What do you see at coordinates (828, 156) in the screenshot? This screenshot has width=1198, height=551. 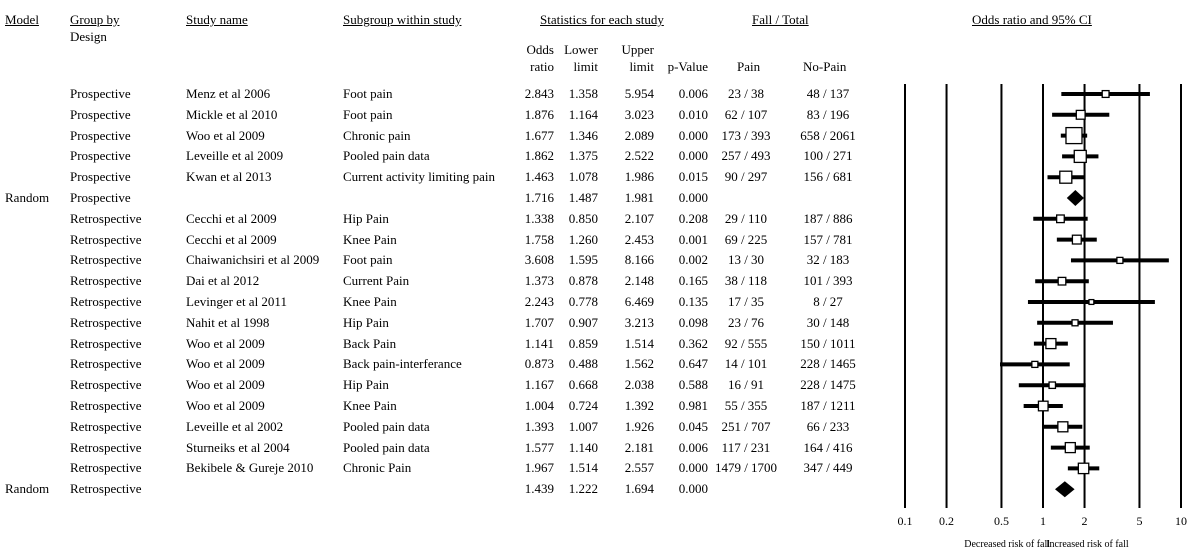 I see `cell-nopain: 100 / 271` at bounding box center [828, 156].